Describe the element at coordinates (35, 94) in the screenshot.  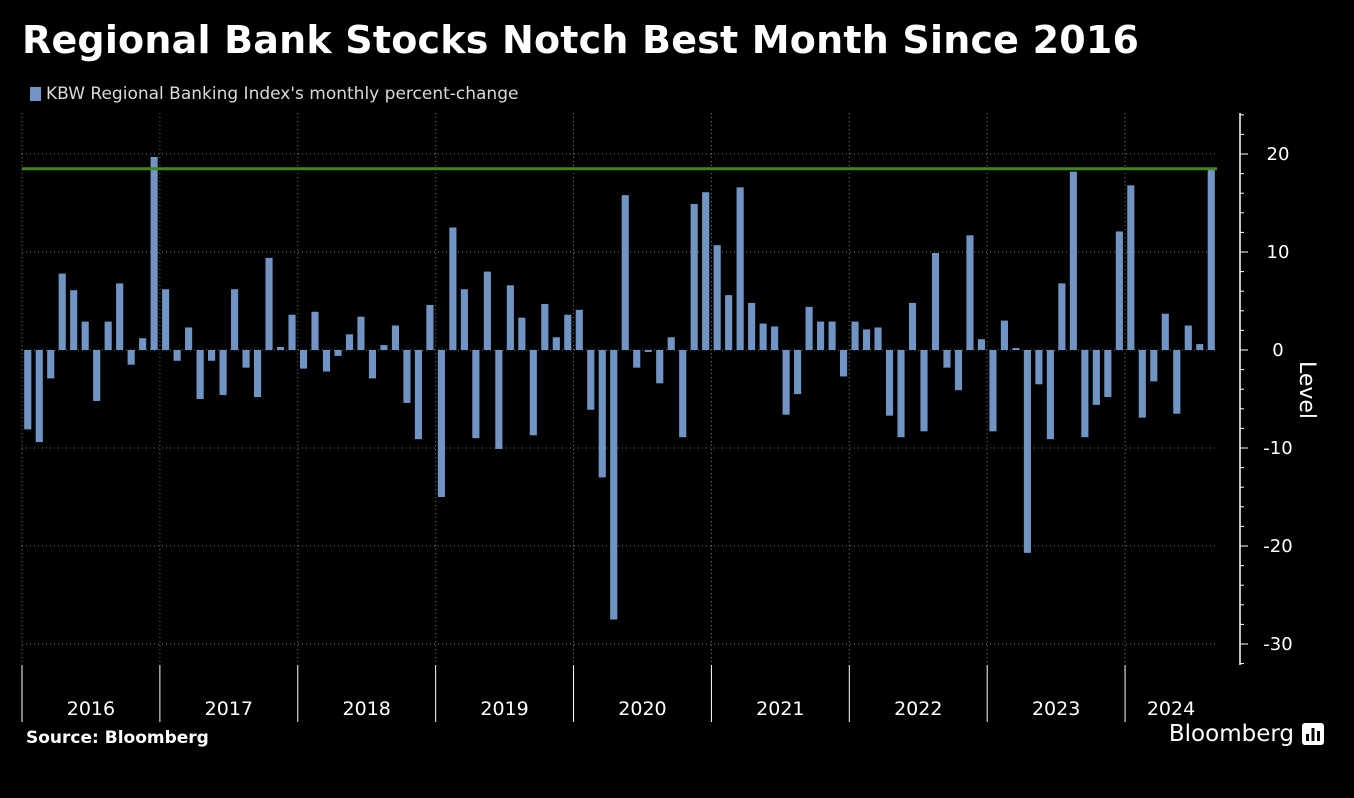
I see `legend-swatch` at that location.